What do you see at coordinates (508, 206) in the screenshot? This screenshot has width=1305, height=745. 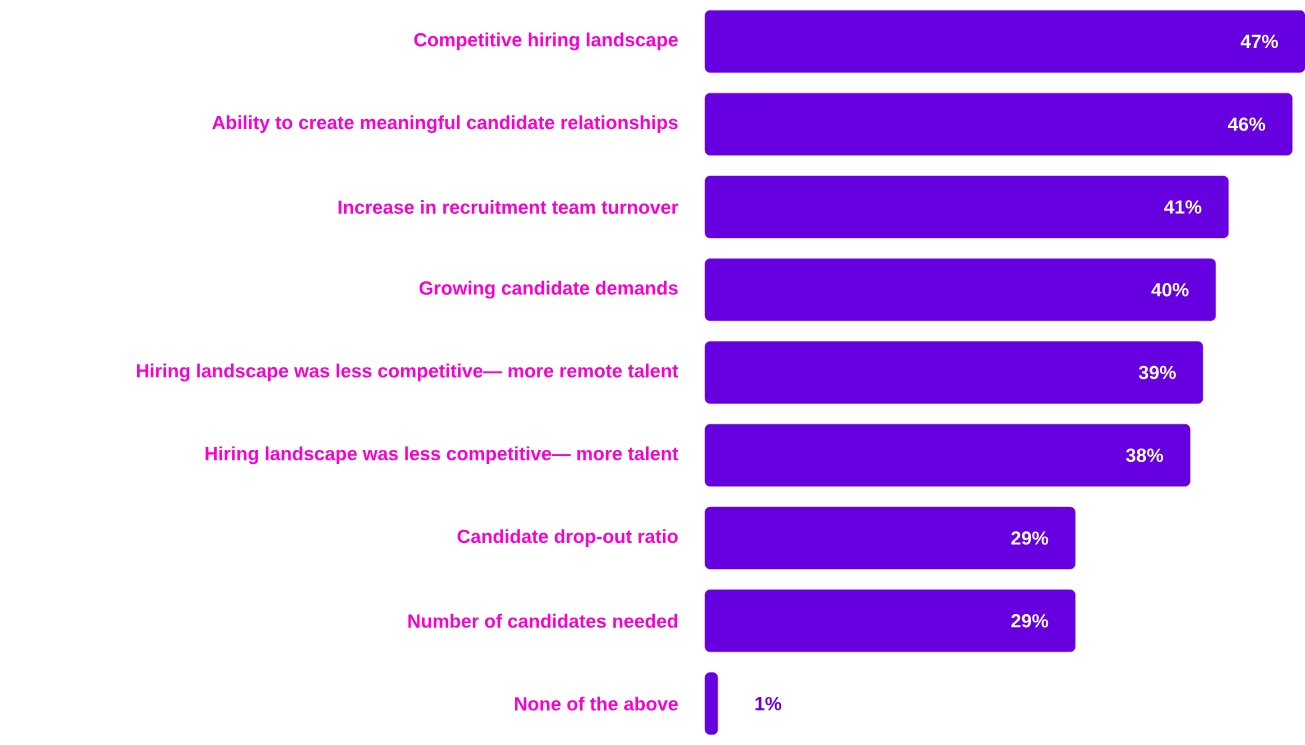 I see `y-tick-label: Increase in recruitment team turnover` at bounding box center [508, 206].